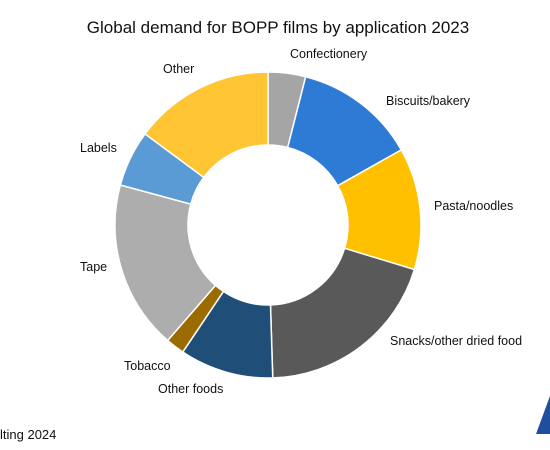 This screenshot has height=450, width=550. Describe the element at coordinates (93, 267) in the screenshot. I see `label-tape: Tape` at that location.